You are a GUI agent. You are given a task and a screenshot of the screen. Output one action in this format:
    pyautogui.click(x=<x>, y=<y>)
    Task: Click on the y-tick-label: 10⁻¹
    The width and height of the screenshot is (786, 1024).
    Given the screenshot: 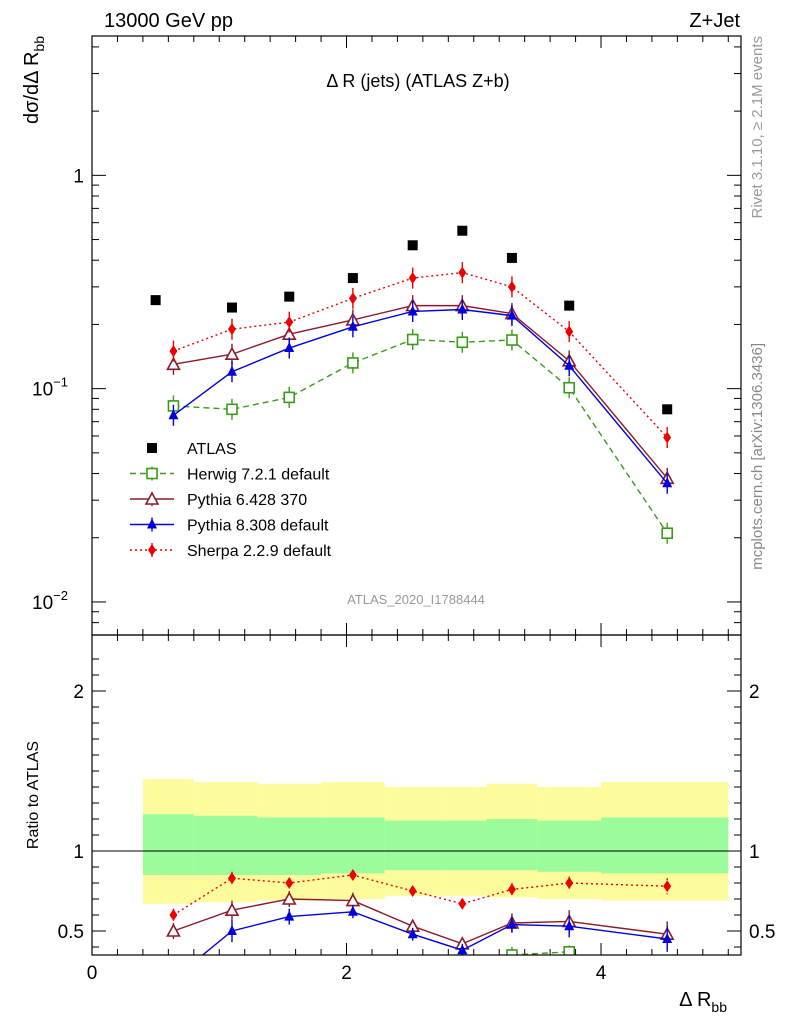 What is the action you would take?
    pyautogui.click(x=50, y=388)
    